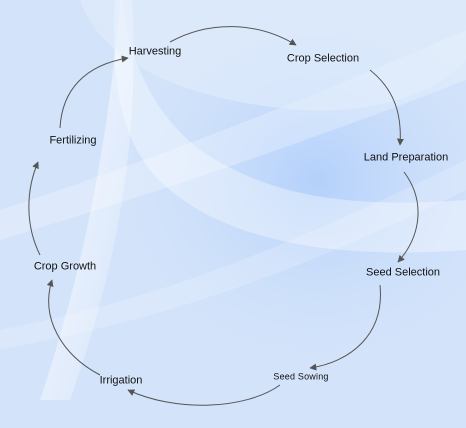 Image resolution: width=466 pixels, height=428 pixels. Describe the element at coordinates (403, 272) in the screenshot. I see `node-seed-selection: Seed Selection` at that location.